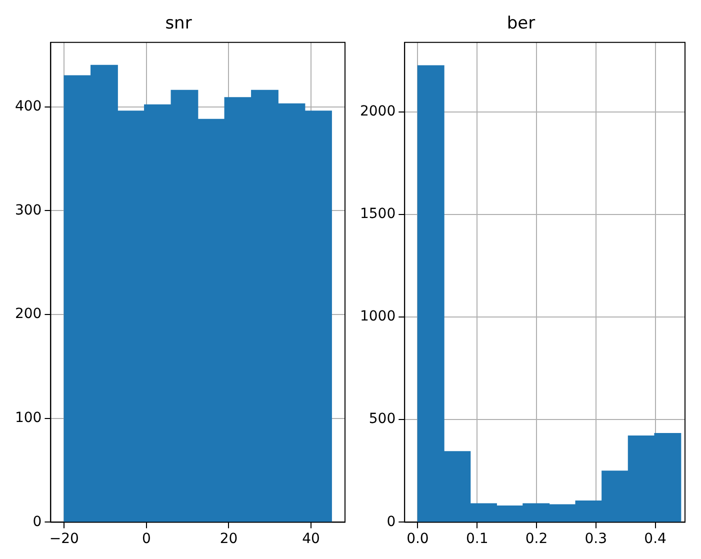 The image size is (701, 559). I want to click on y-tick-label: 400, so click(28, 106).